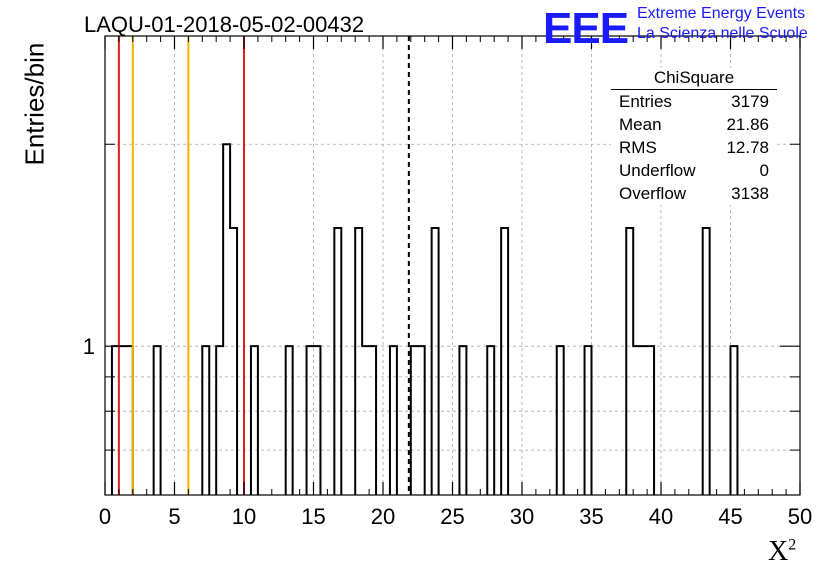  What do you see at coordinates (244, 516) in the screenshot?
I see `x-tick-label: 10` at bounding box center [244, 516].